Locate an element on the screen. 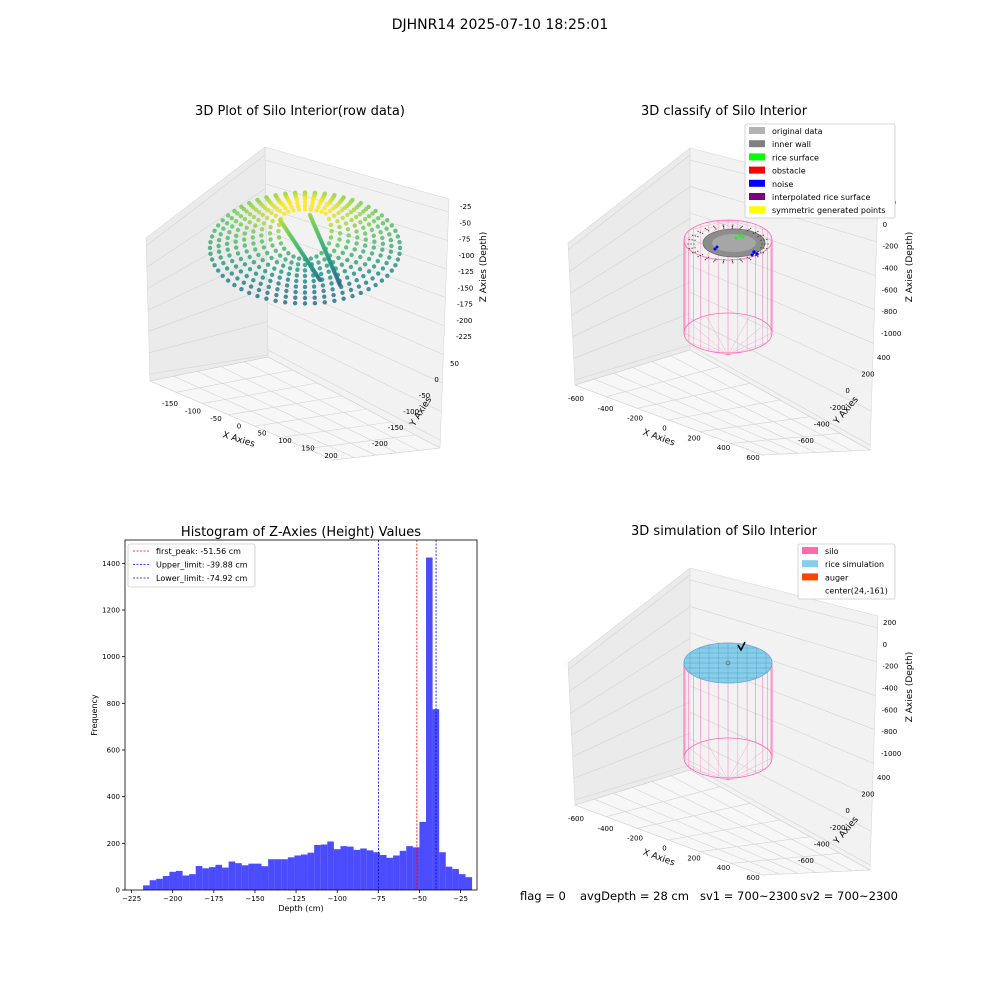 The width and height of the screenshot is (1000, 1000). histogram-y-tick-label: 200 is located at coordinates (113, 844).